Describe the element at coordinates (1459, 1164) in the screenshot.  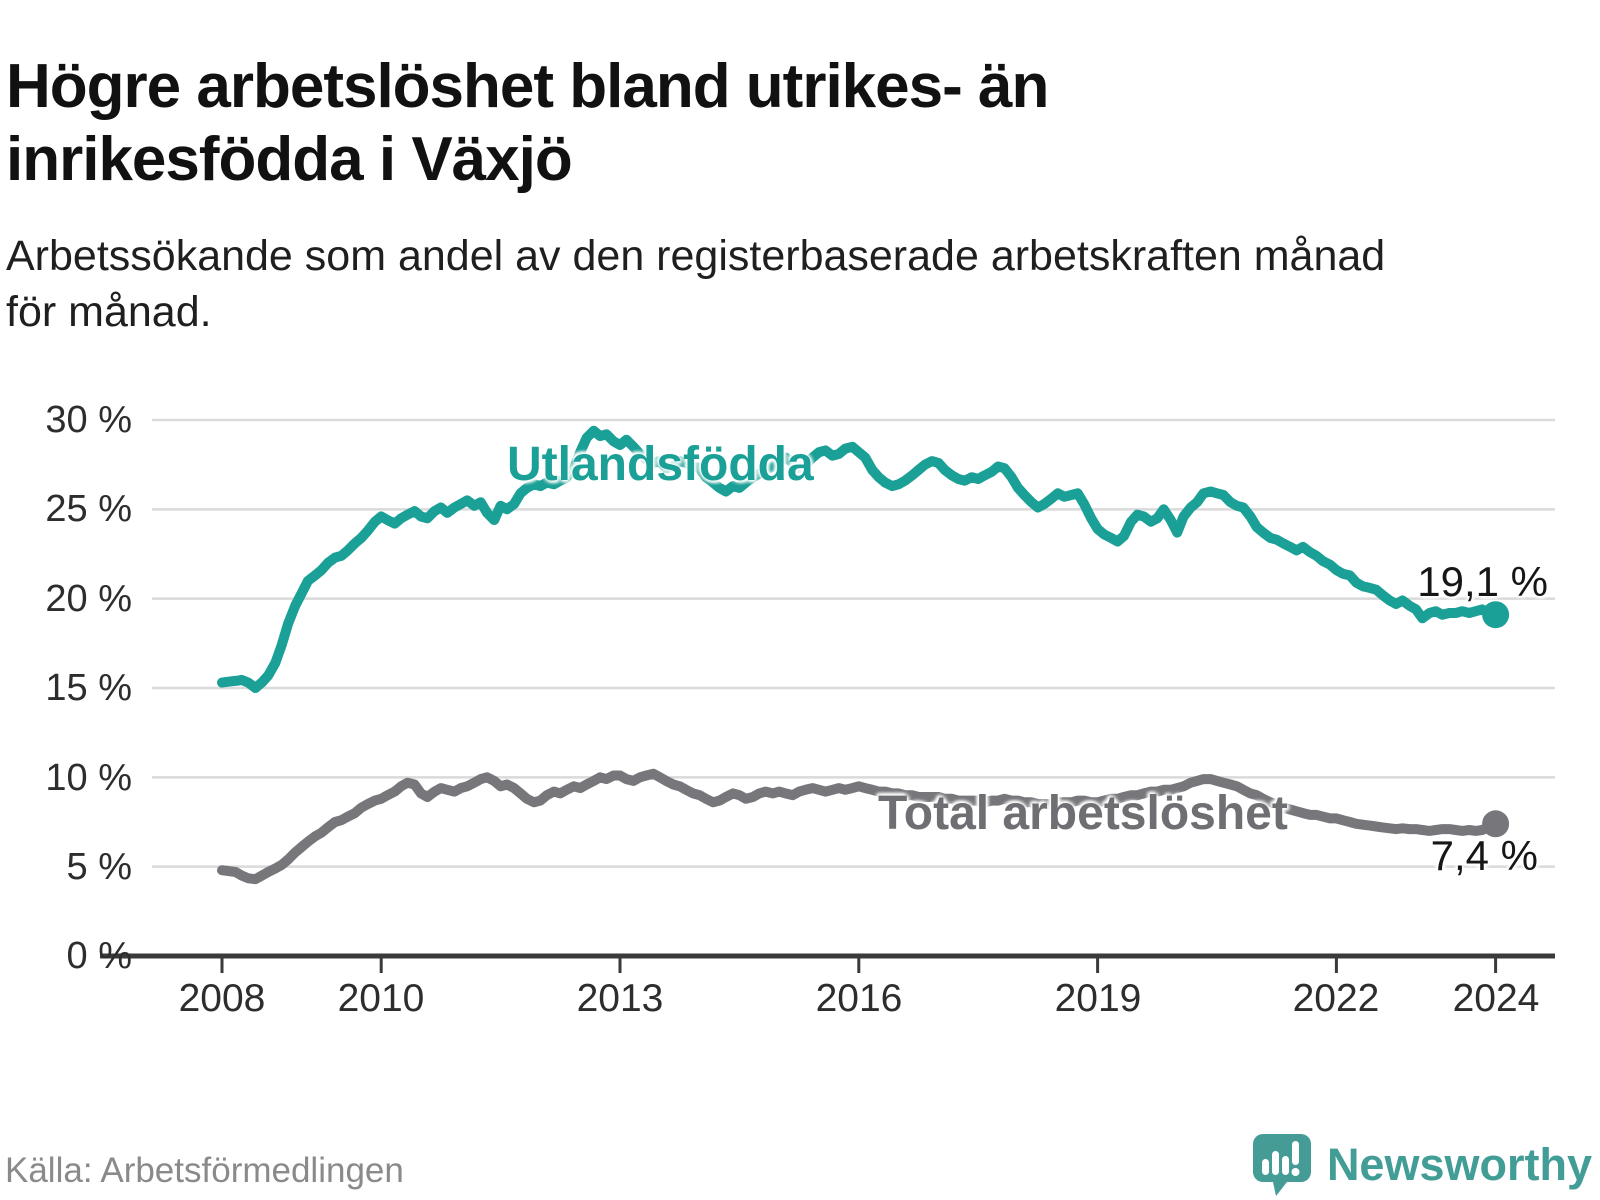
I see `brand-name: Newsworthy` at that location.